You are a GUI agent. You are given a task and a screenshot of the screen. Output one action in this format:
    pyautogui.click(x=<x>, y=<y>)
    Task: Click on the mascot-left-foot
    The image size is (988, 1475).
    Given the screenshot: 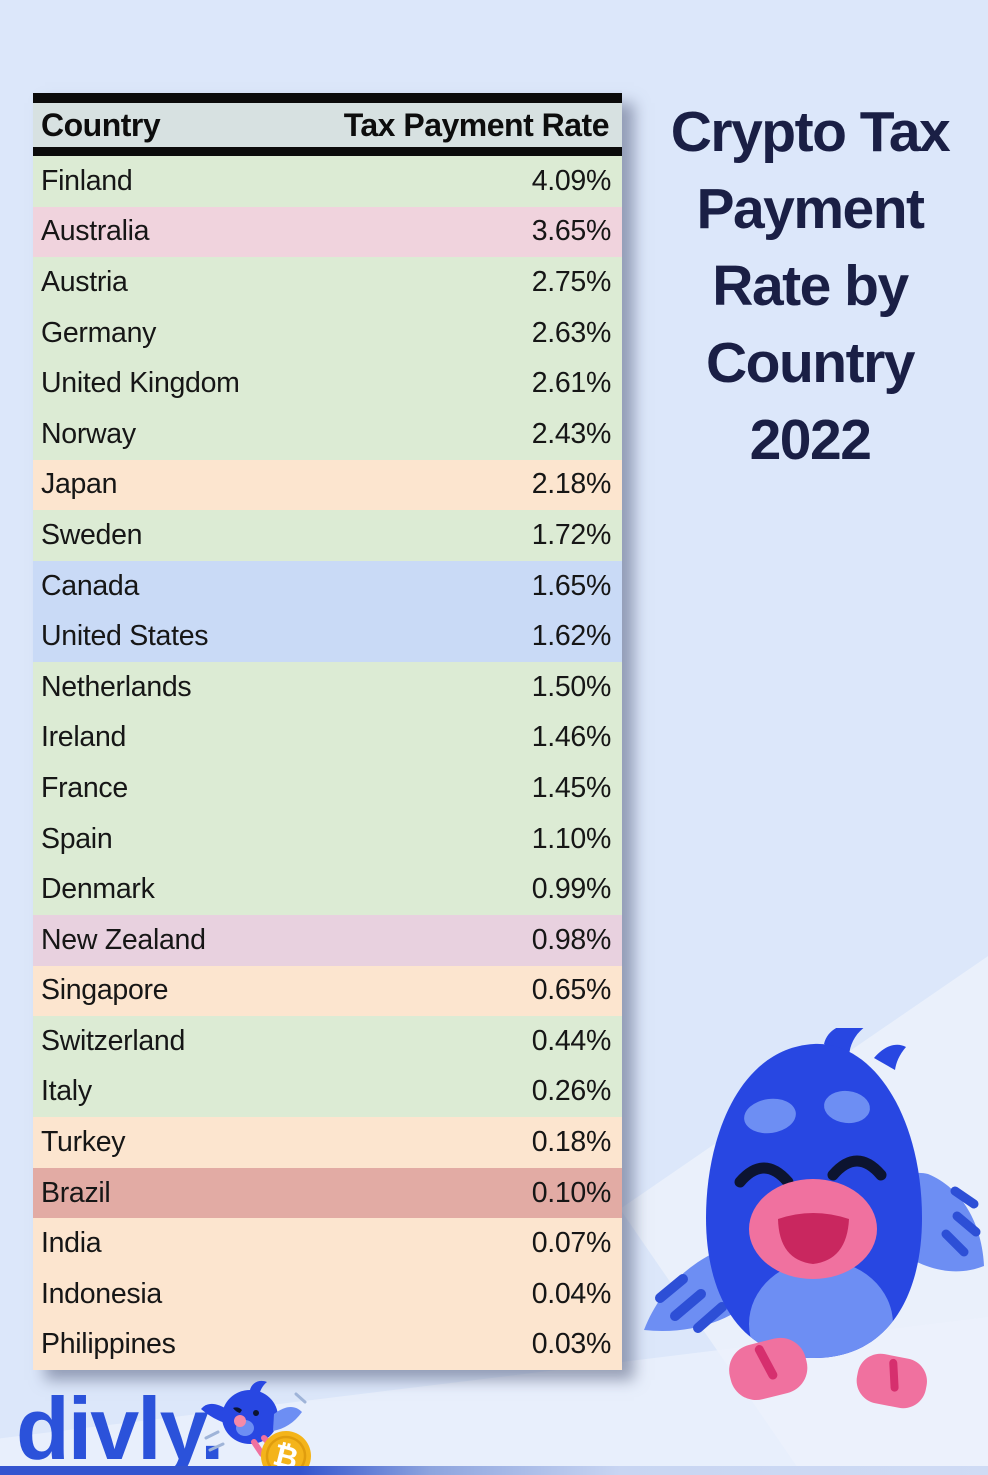 What is the action you would take?
    pyautogui.click(x=768, y=1369)
    